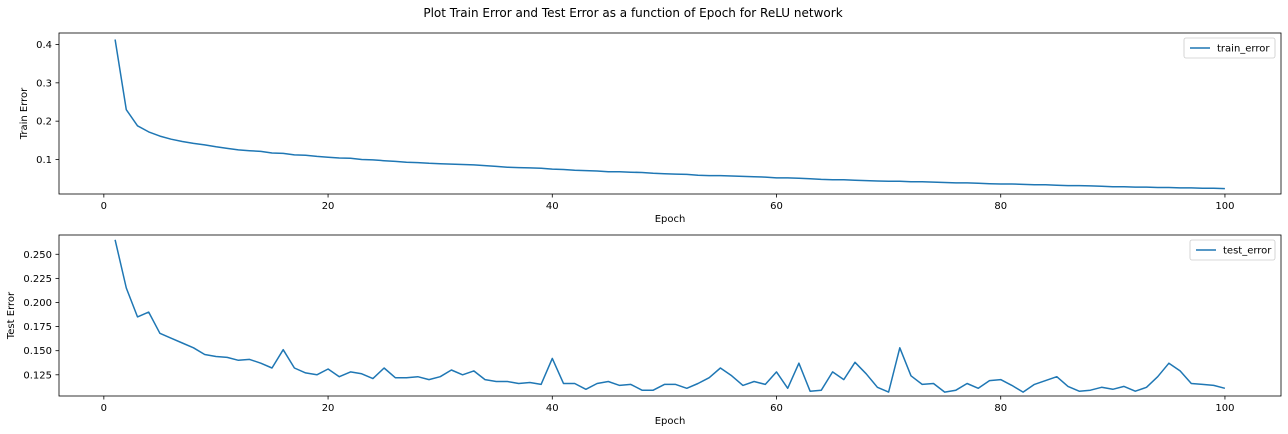 Image resolution: width=1288 pixels, height=434 pixels. I want to click on test-legend: test_error, so click(1232, 250).